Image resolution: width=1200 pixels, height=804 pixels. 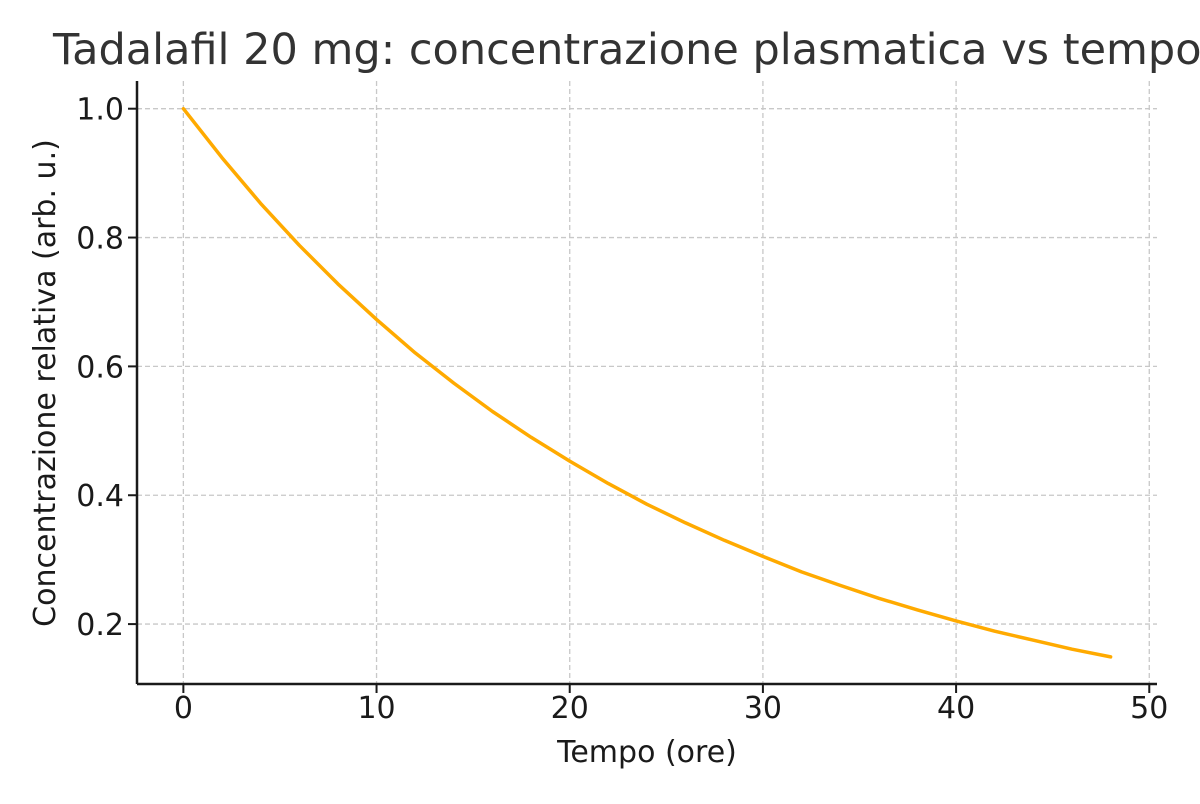 What do you see at coordinates (100, 367) in the screenshot?
I see `y-tick-label: 0.6` at bounding box center [100, 367].